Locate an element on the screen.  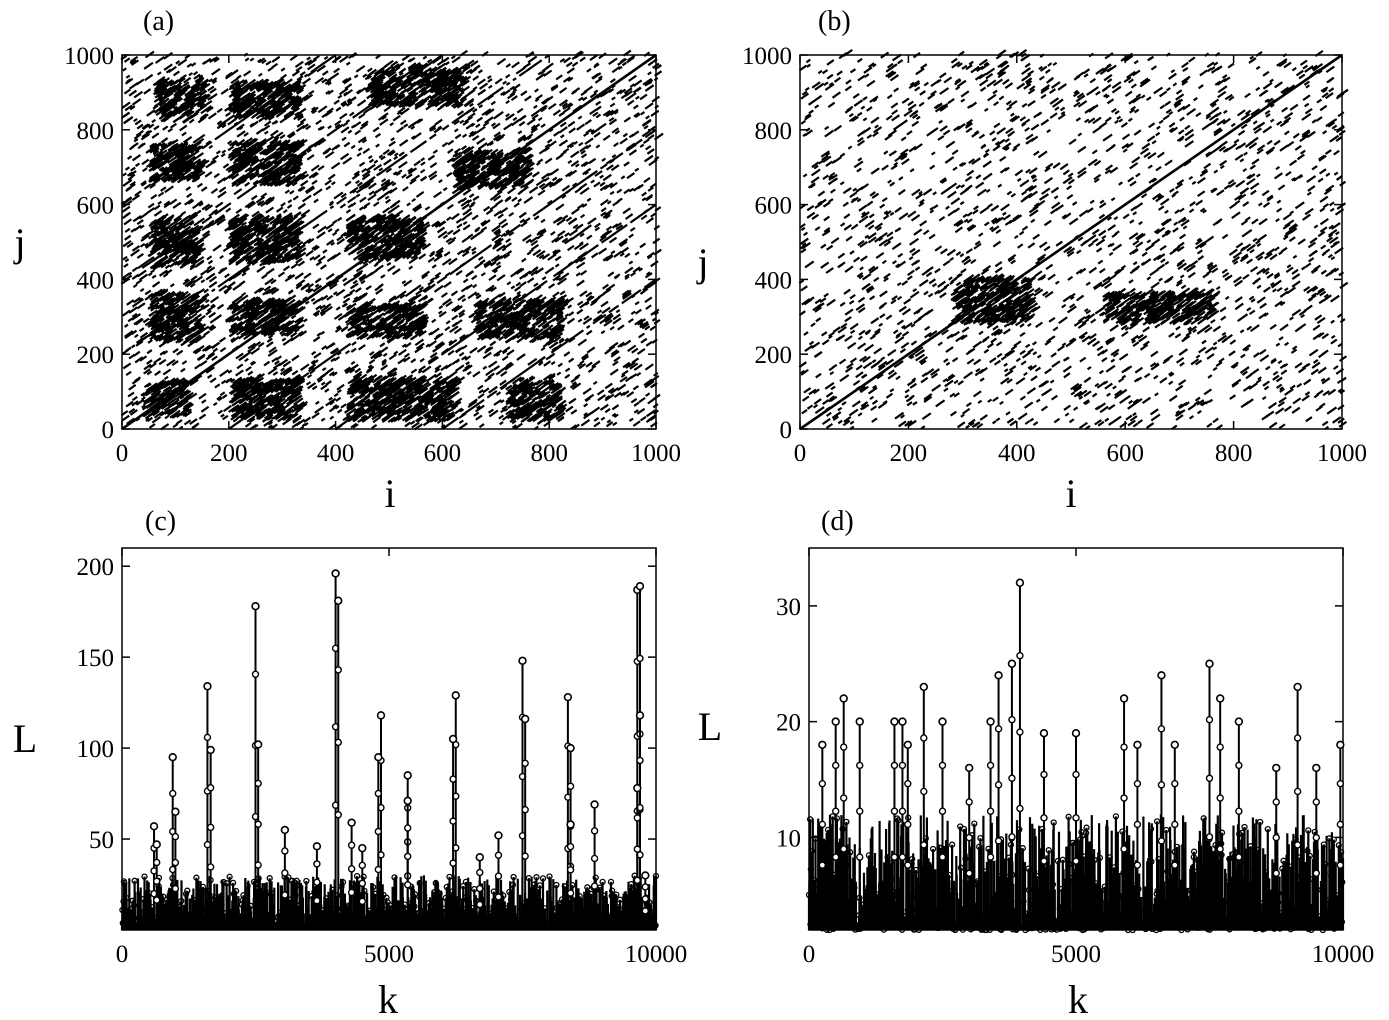
y-tick-label: 1000 is located at coordinates (767, 56).